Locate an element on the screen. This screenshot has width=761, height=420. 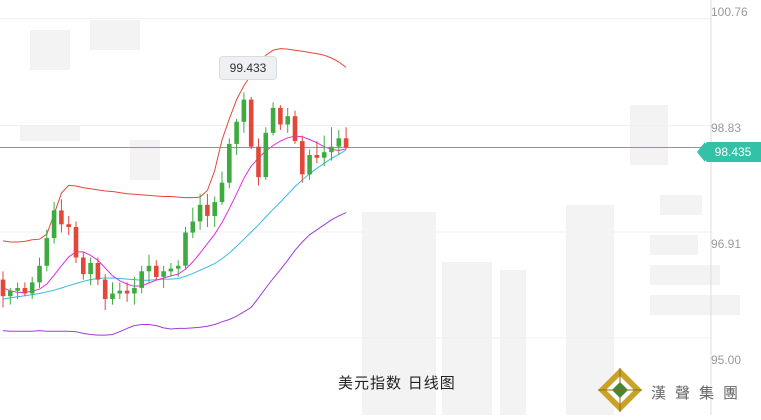
y-tick-label: 100.76 is located at coordinates (729, 12).